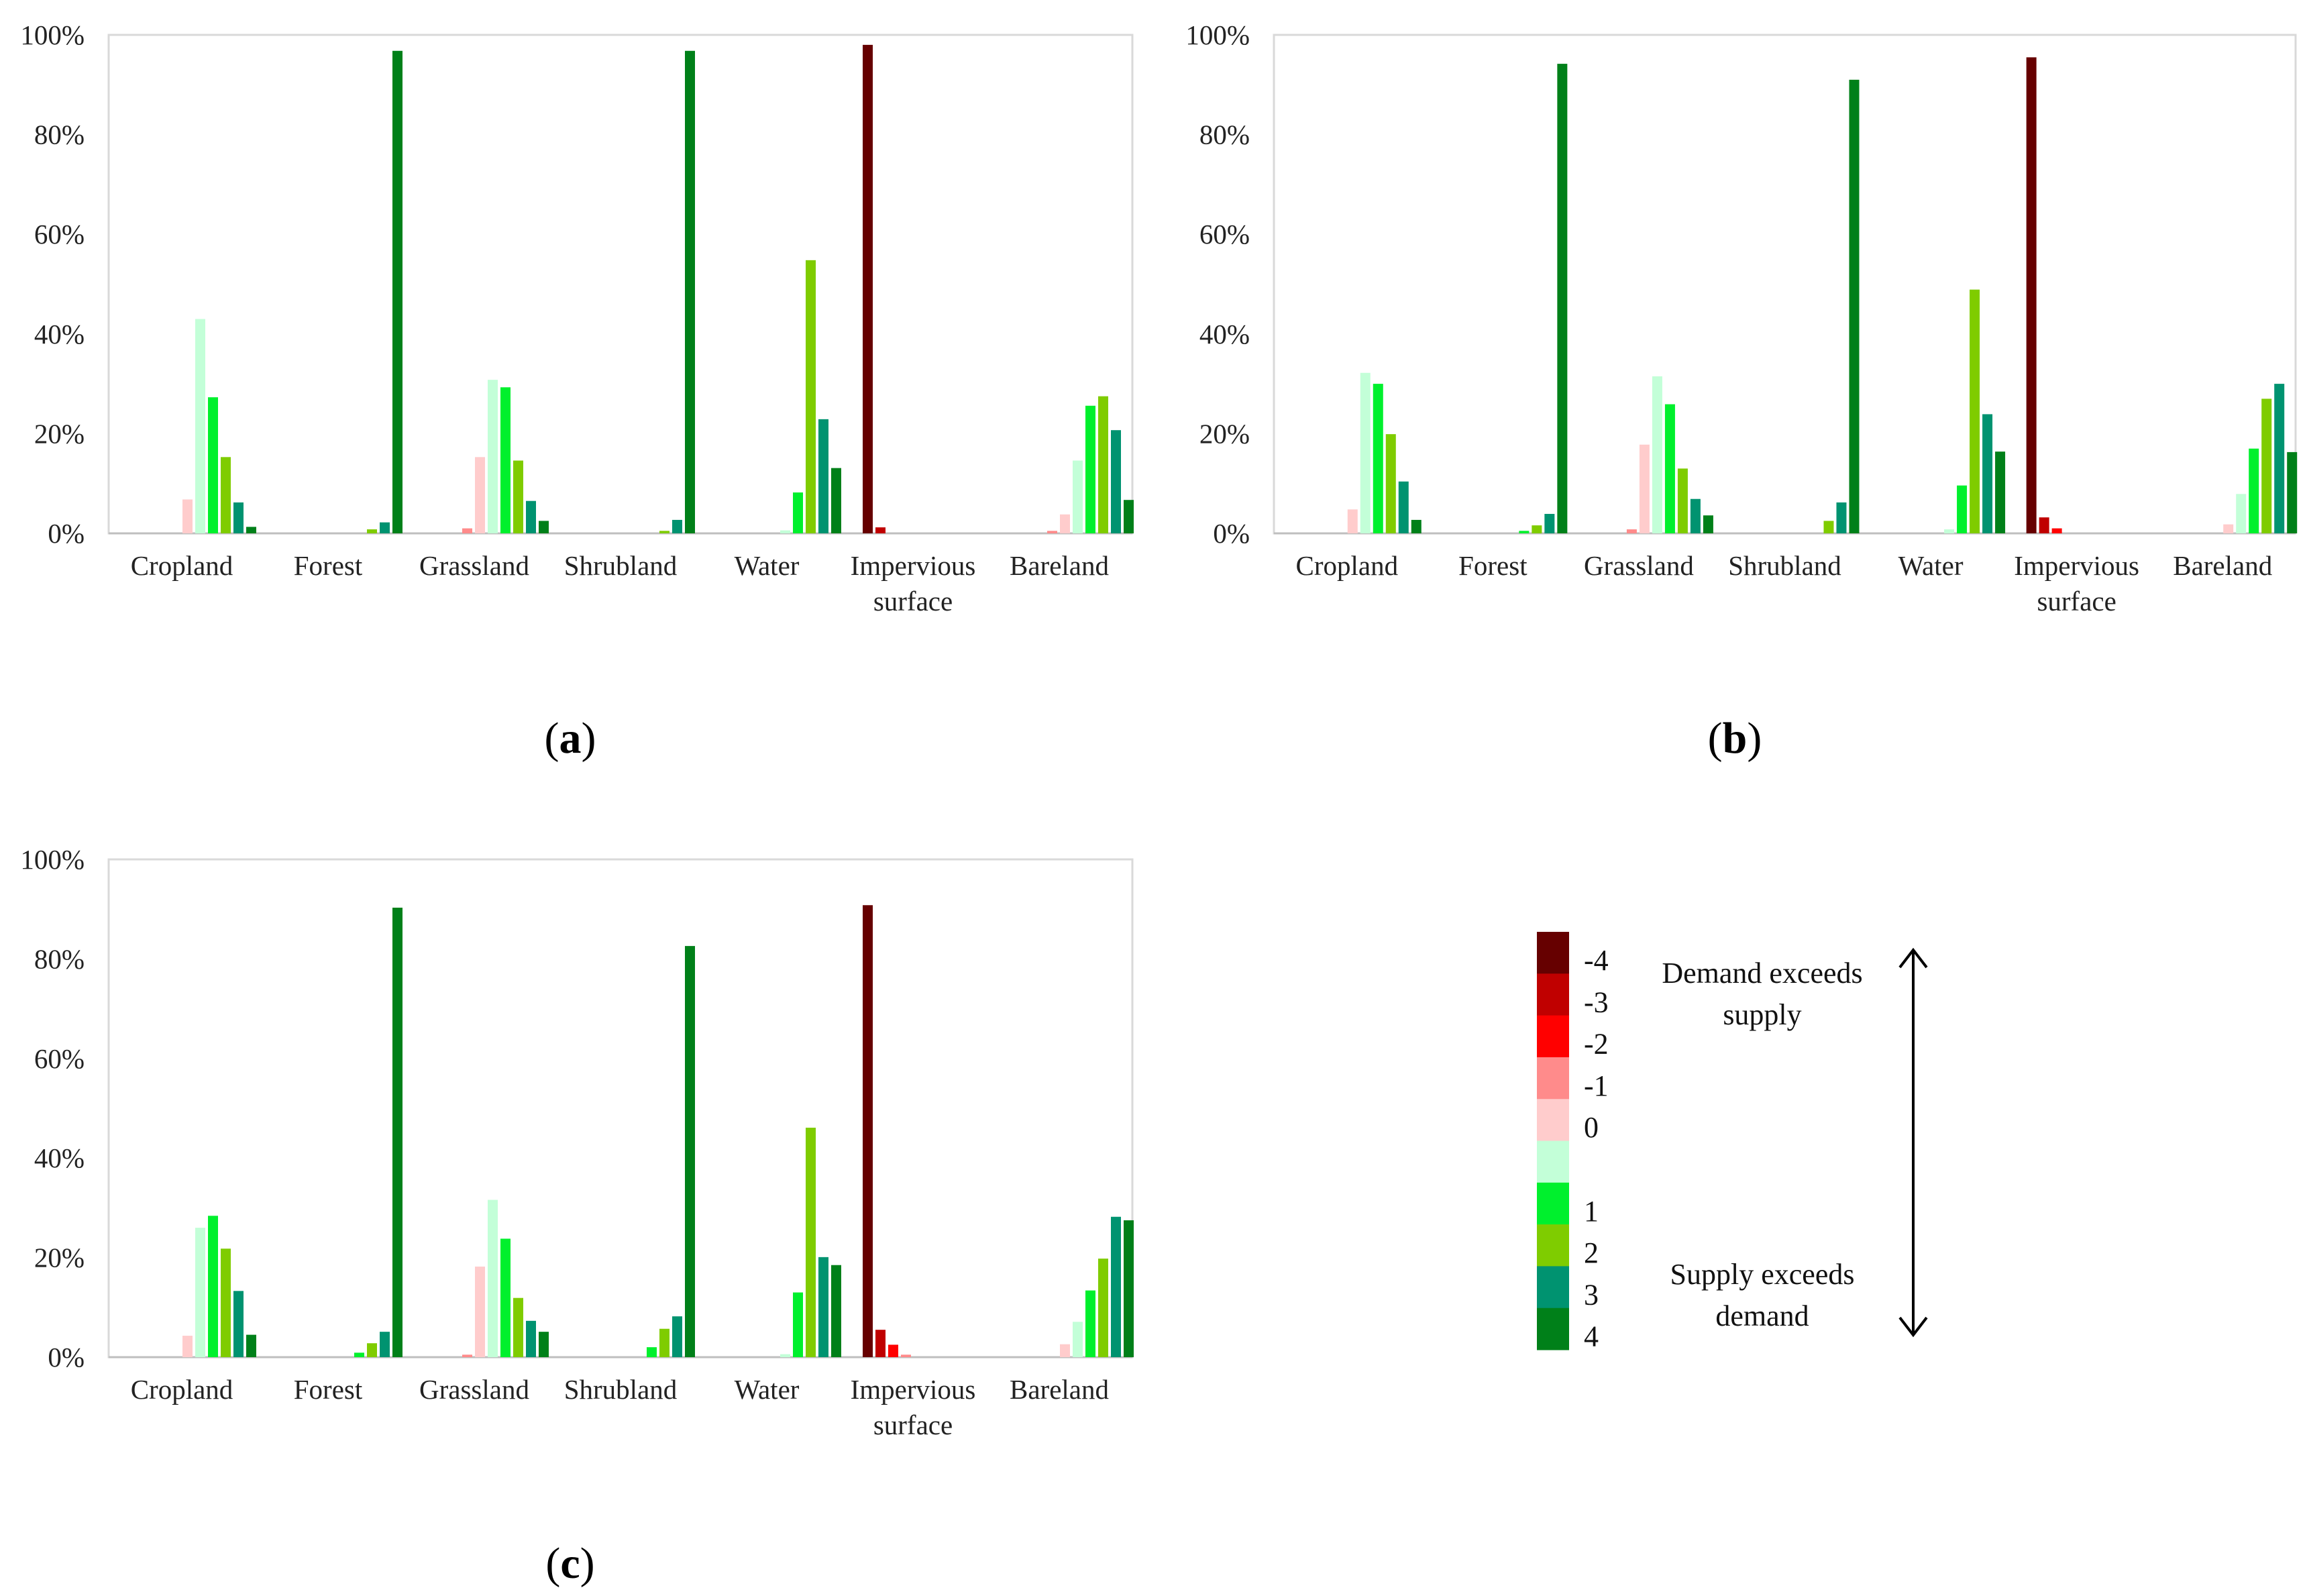  What do you see at coordinates (1591, 1294) in the screenshot?
I see `legend-label: 3` at bounding box center [1591, 1294].